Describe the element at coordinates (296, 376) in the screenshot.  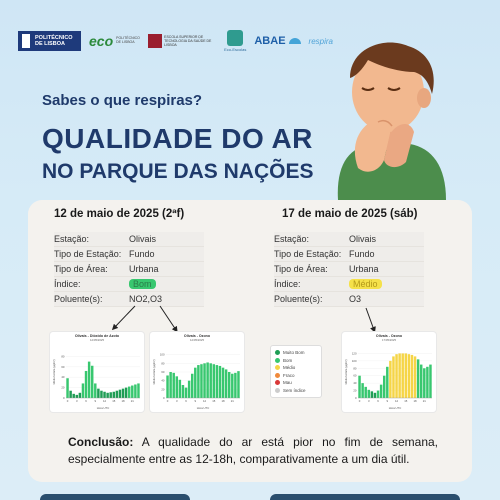
I see `legend-item: Fraco` at that location.